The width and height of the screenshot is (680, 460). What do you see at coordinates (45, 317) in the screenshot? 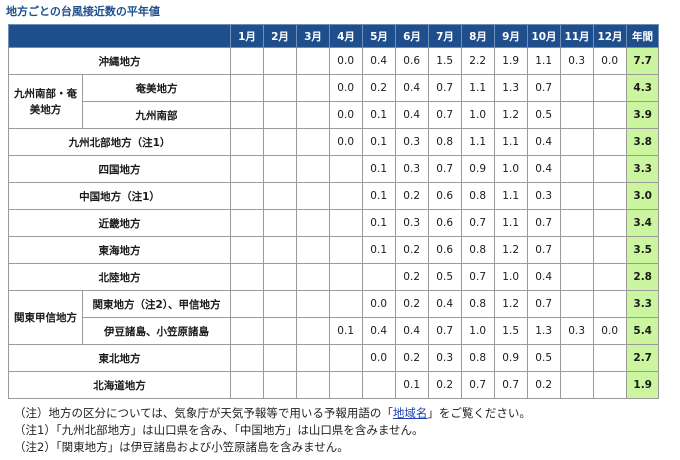
I see `region-group-label: 関東甲信地方` at bounding box center [45, 317].